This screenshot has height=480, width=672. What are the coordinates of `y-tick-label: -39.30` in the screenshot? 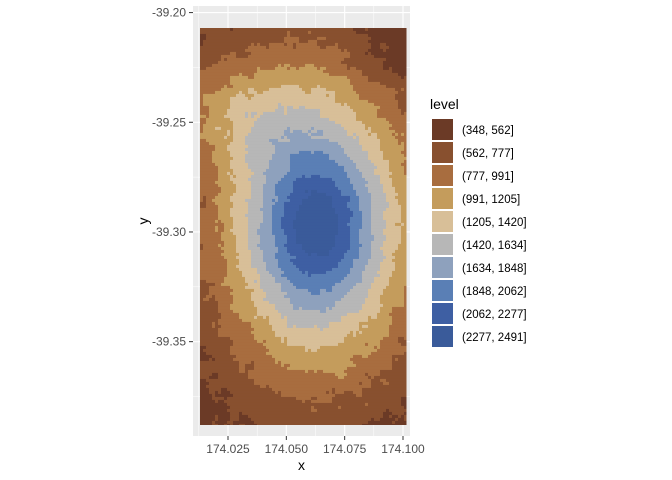 It's located at (169, 232).